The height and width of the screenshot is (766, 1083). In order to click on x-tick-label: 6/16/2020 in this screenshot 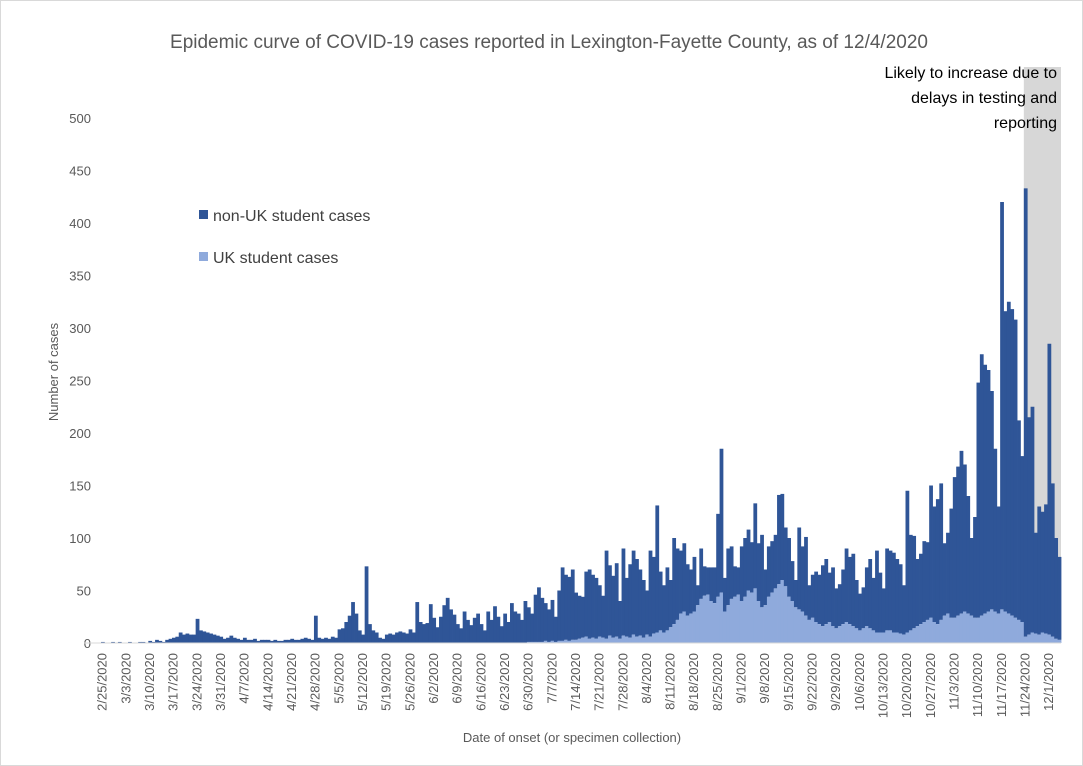, I will do `click(480, 682)`.